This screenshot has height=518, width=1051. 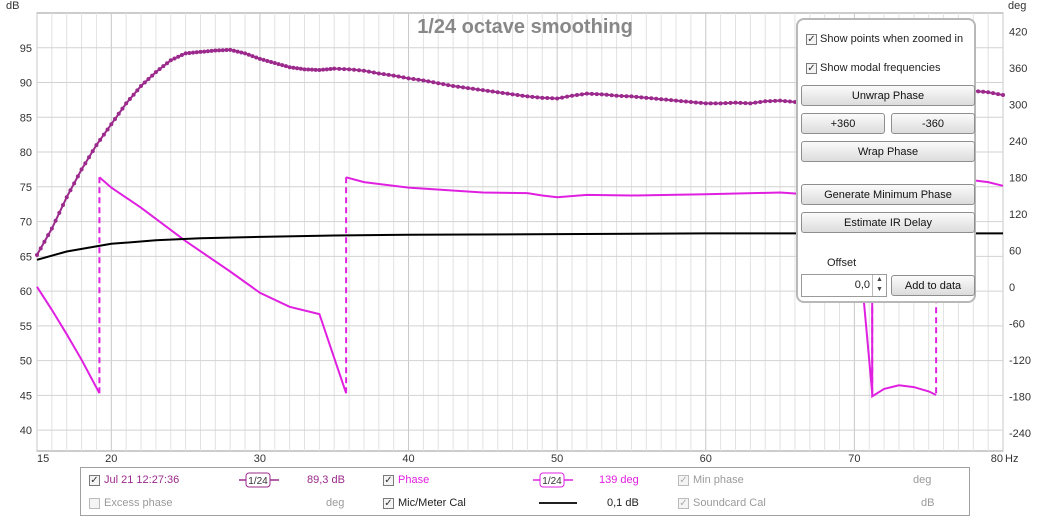 I want to click on show-modal-label: Show modal frequencies, so click(x=880, y=68).